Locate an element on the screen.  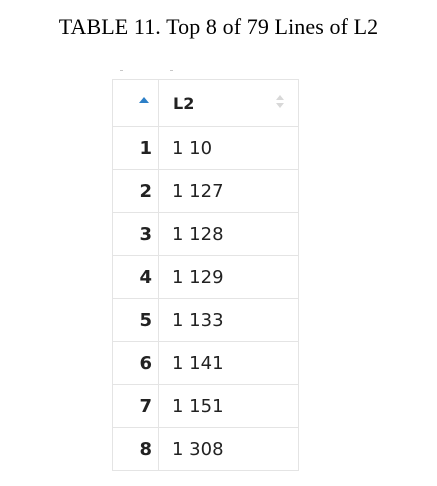
table-row: 2 1 127 is located at coordinates (205, 191).